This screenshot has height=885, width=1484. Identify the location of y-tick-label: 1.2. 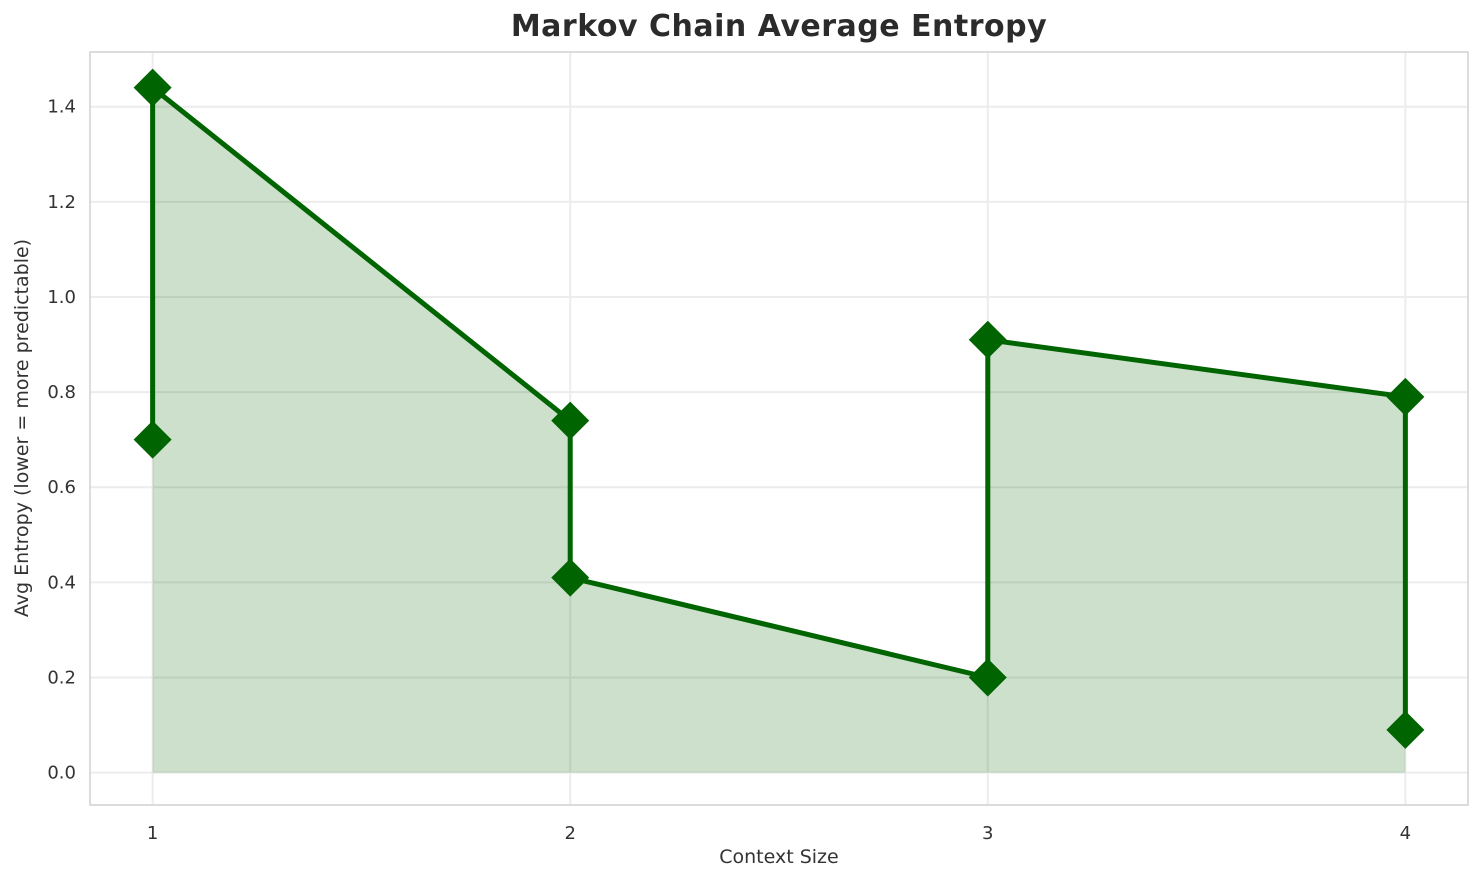
(61, 202).